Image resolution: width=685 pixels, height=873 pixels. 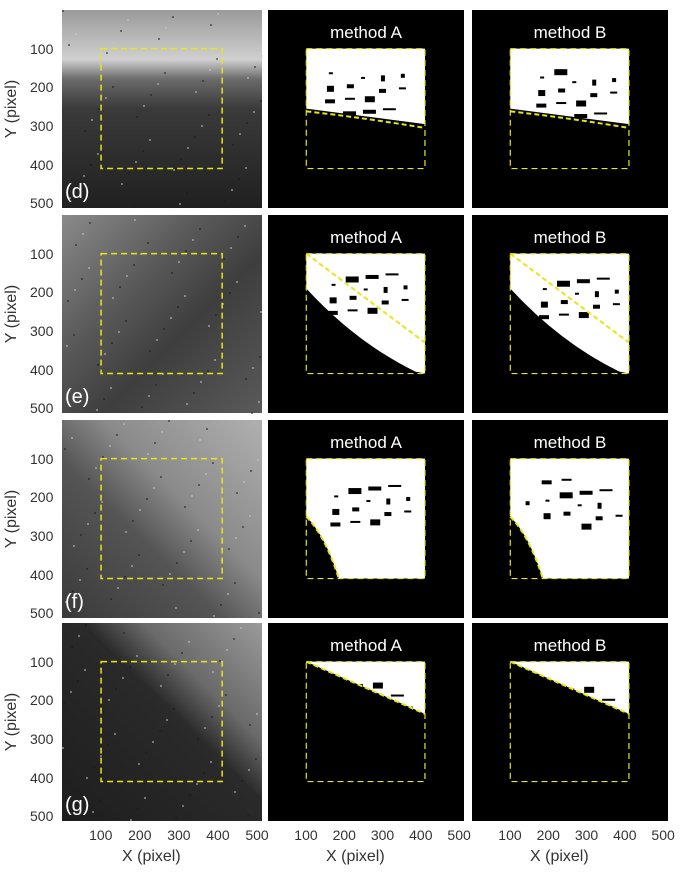 What do you see at coordinates (12, 722) in the screenshot?
I see `y-axis-label: Y (pixel)` at bounding box center [12, 722].